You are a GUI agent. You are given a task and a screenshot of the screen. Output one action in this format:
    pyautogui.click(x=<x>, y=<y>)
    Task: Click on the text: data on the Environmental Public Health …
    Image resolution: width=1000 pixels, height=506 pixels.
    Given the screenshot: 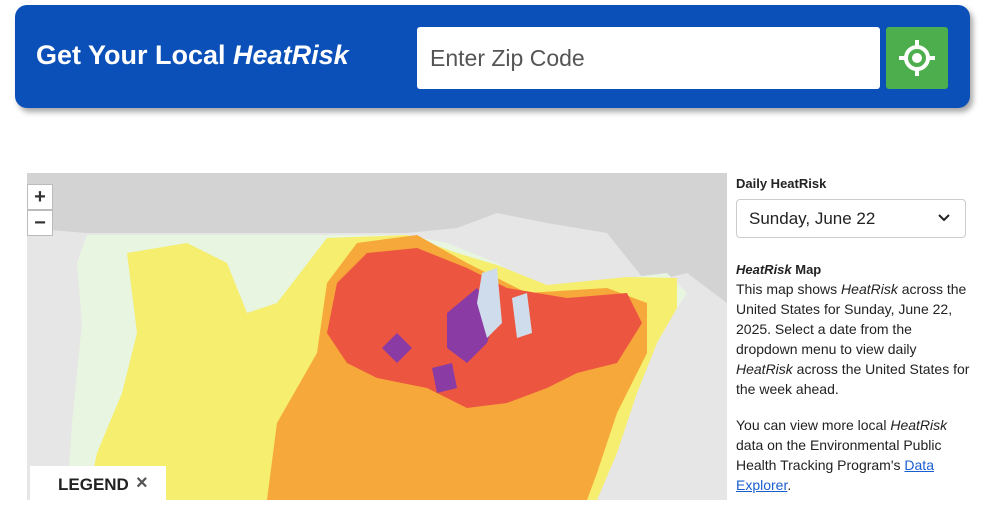 What is the action you would take?
    pyautogui.click(x=839, y=455)
    